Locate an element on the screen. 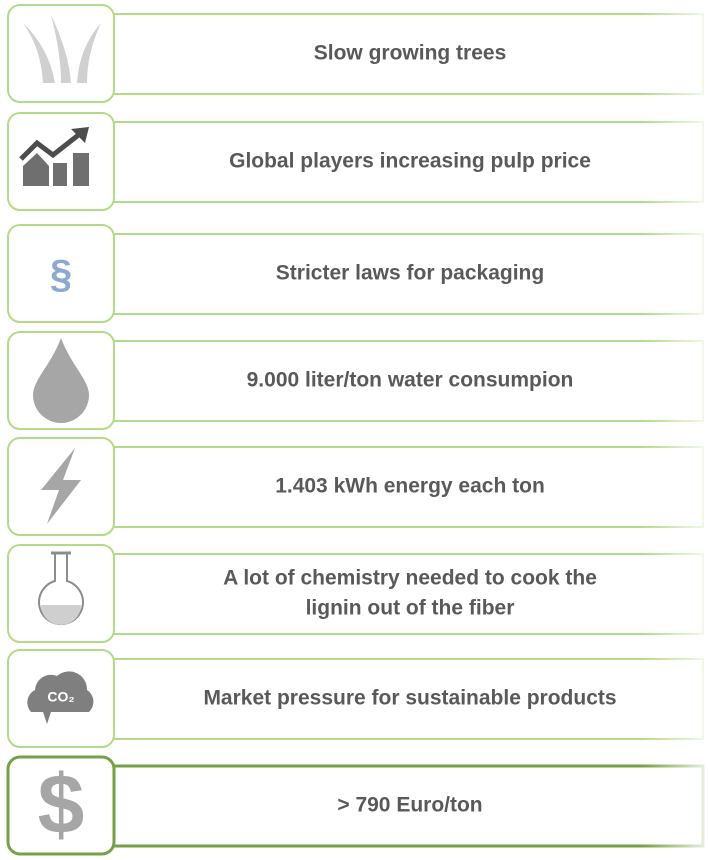 This screenshot has height=860, width=708. item-text: 9.000 liter/ton water consumpion is located at coordinates (410, 380).